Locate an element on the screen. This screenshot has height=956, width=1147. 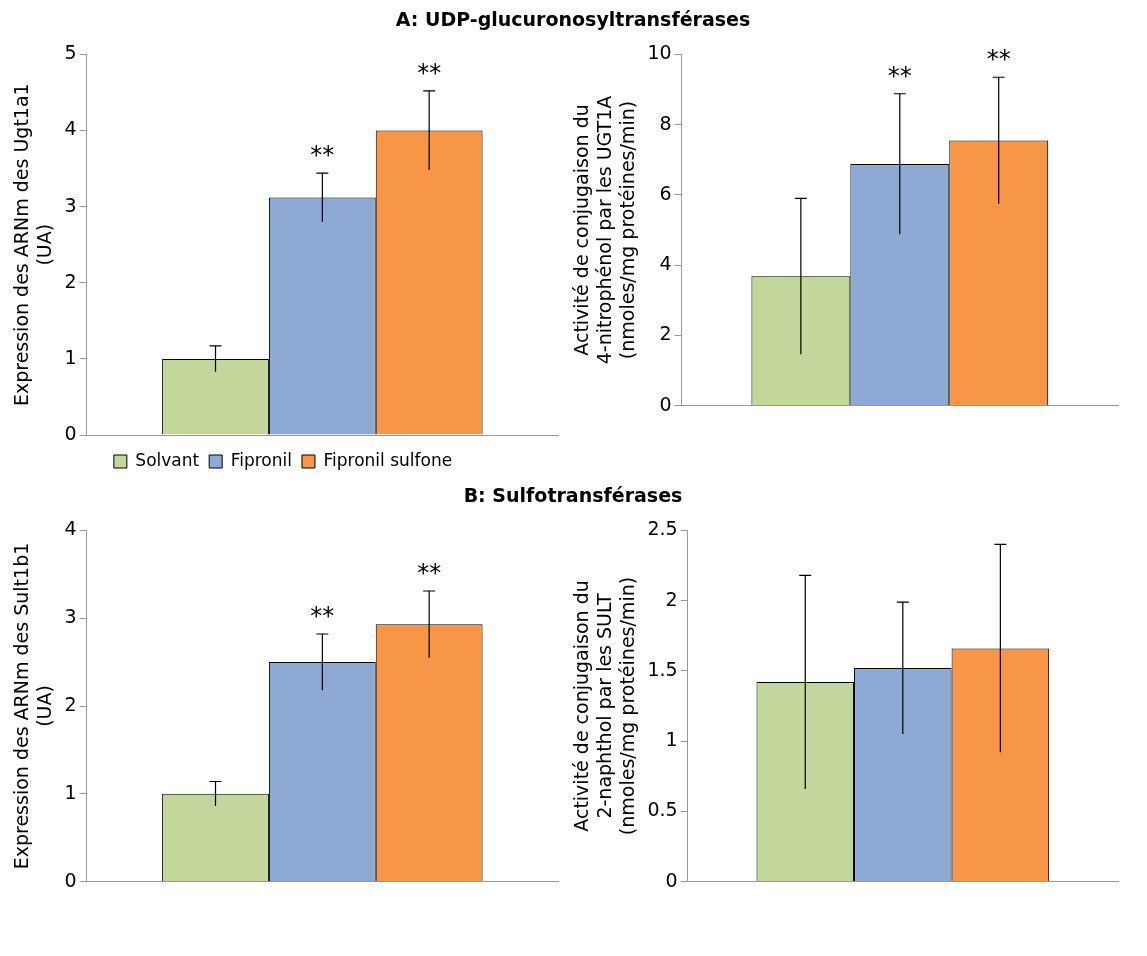
y-tick-label: 6 is located at coordinates (665, 192).